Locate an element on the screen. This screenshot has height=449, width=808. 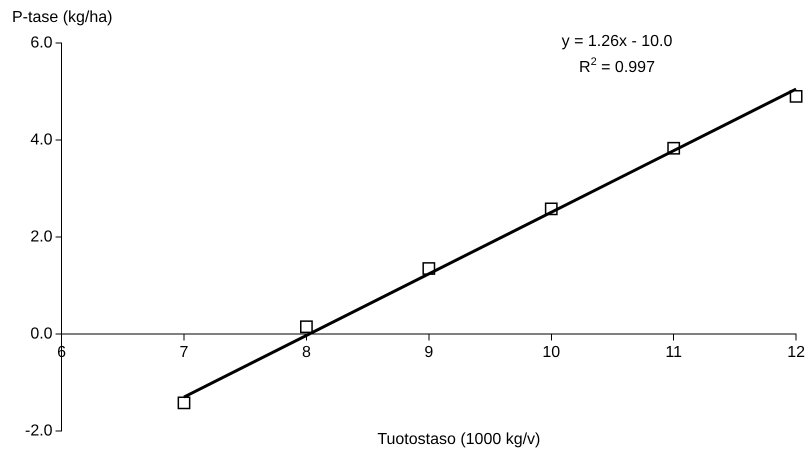
y-tick-label: 0.0 is located at coordinates (41, 333).